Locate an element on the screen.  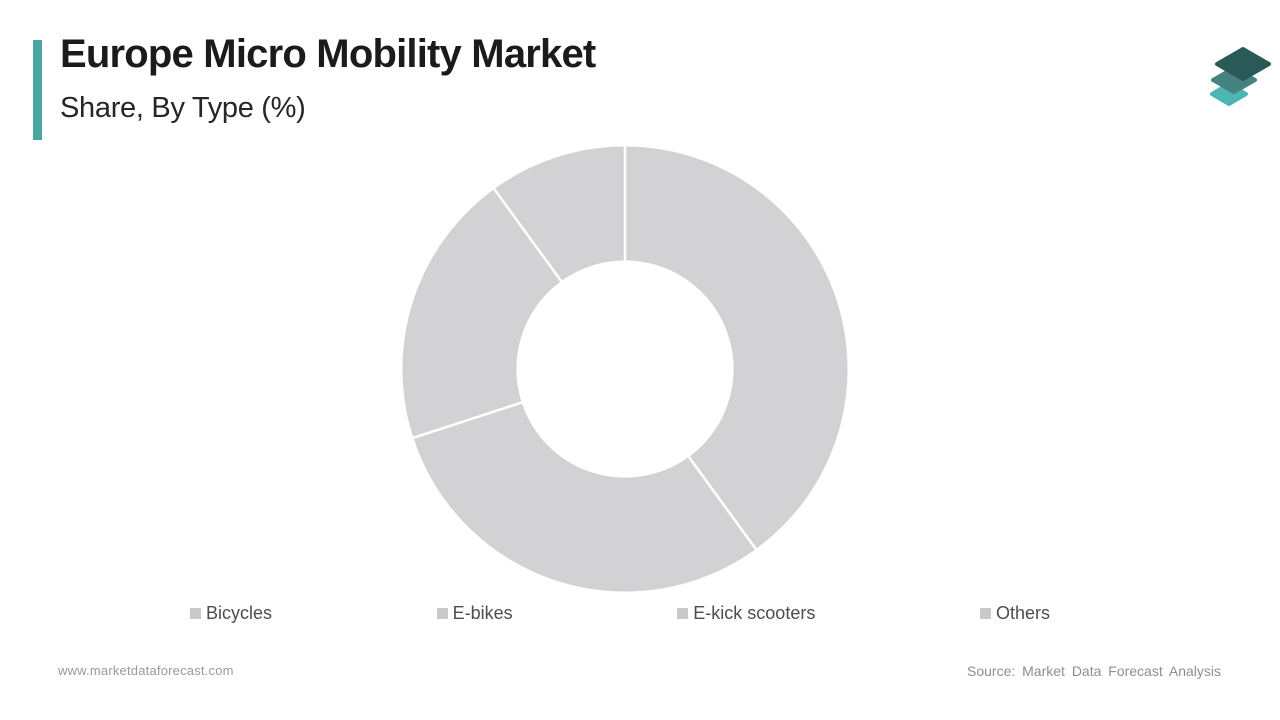
footer-source: Source: Market Data Forecast Analysis is located at coordinates (1094, 671).